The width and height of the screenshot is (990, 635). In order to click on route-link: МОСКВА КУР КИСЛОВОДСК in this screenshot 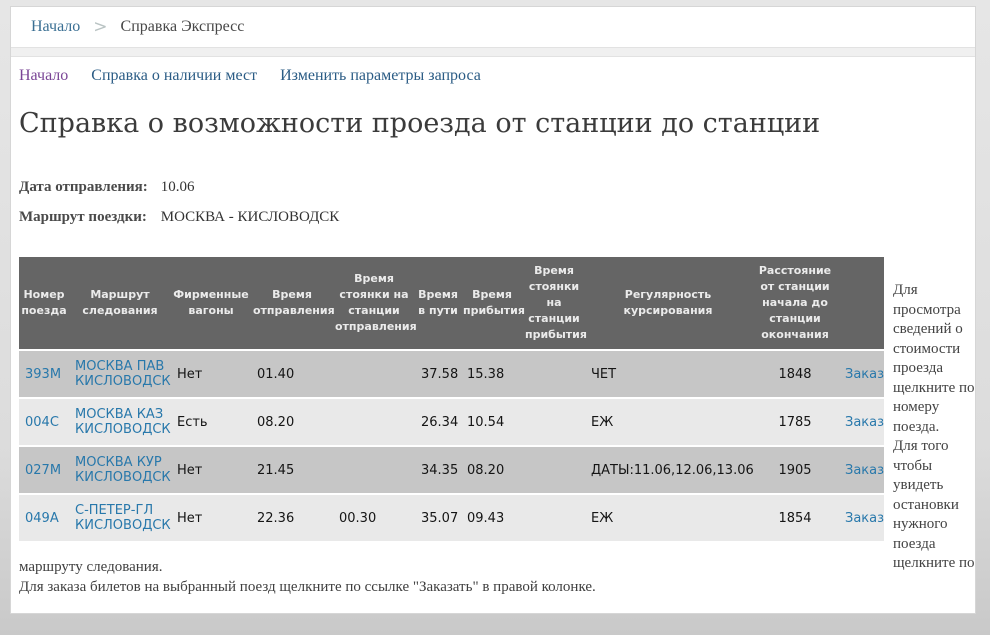, I will do `click(123, 470)`.